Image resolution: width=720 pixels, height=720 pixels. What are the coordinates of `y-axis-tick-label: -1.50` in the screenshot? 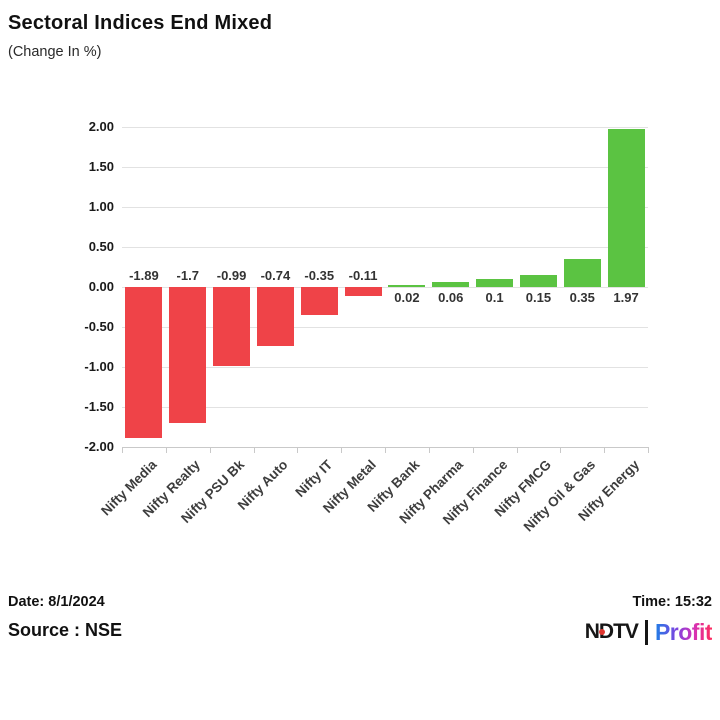 It's located at (99, 406).